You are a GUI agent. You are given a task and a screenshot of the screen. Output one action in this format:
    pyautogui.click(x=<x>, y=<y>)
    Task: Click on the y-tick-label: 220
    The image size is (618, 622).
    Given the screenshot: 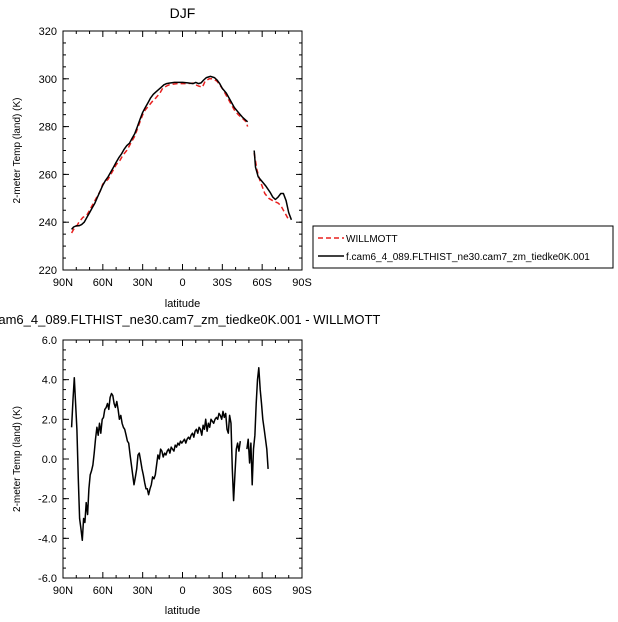 What is the action you would take?
    pyautogui.click(x=48, y=271)
    